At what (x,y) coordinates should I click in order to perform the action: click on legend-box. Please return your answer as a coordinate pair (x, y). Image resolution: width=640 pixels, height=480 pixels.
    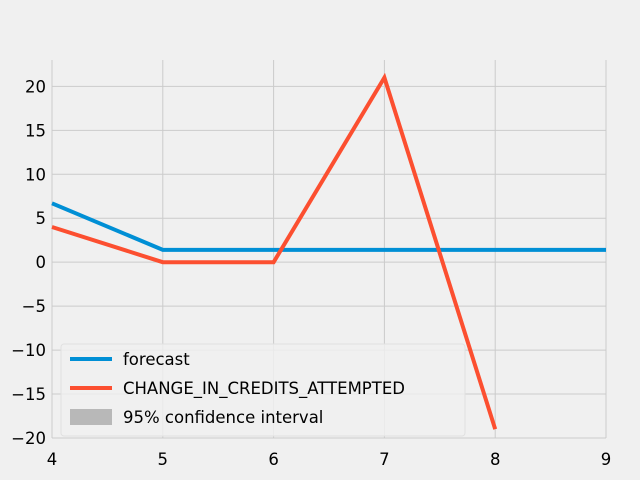
    Looking at the image, I should click on (263, 390).